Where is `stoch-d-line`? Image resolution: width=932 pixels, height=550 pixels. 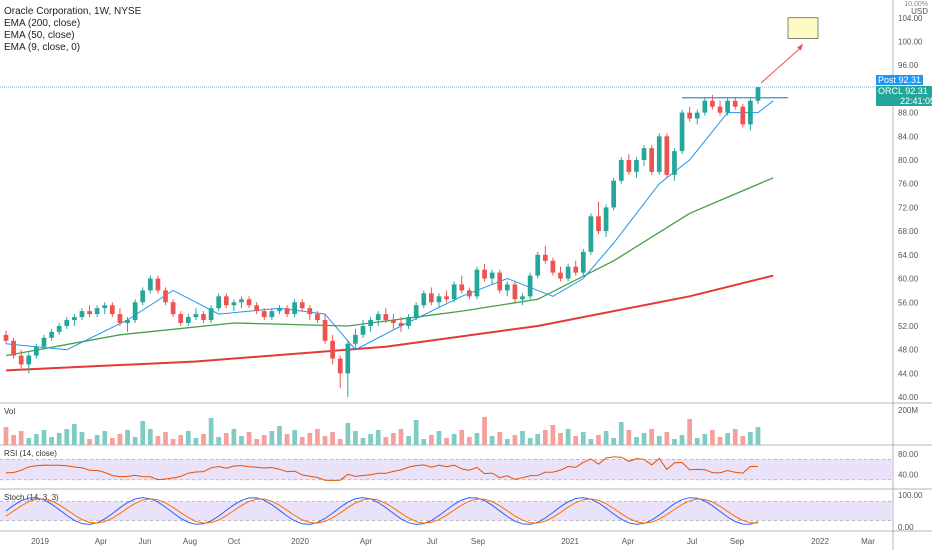 stoch-d-line is located at coordinates (382, 511).